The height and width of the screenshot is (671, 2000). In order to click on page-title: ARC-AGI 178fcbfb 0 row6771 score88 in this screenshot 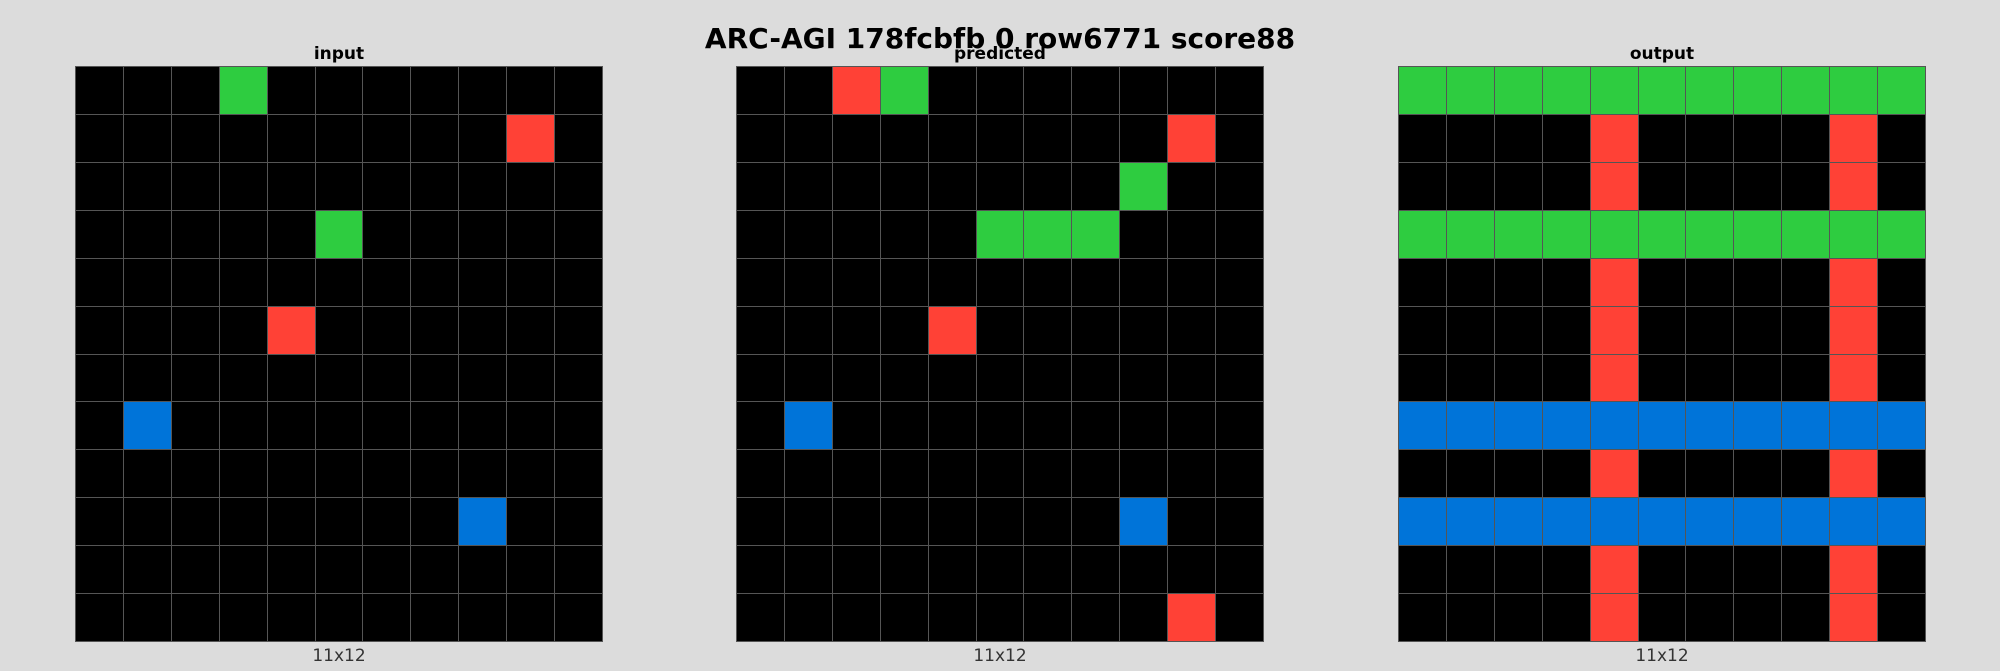, I will do `click(1000, 38)`.